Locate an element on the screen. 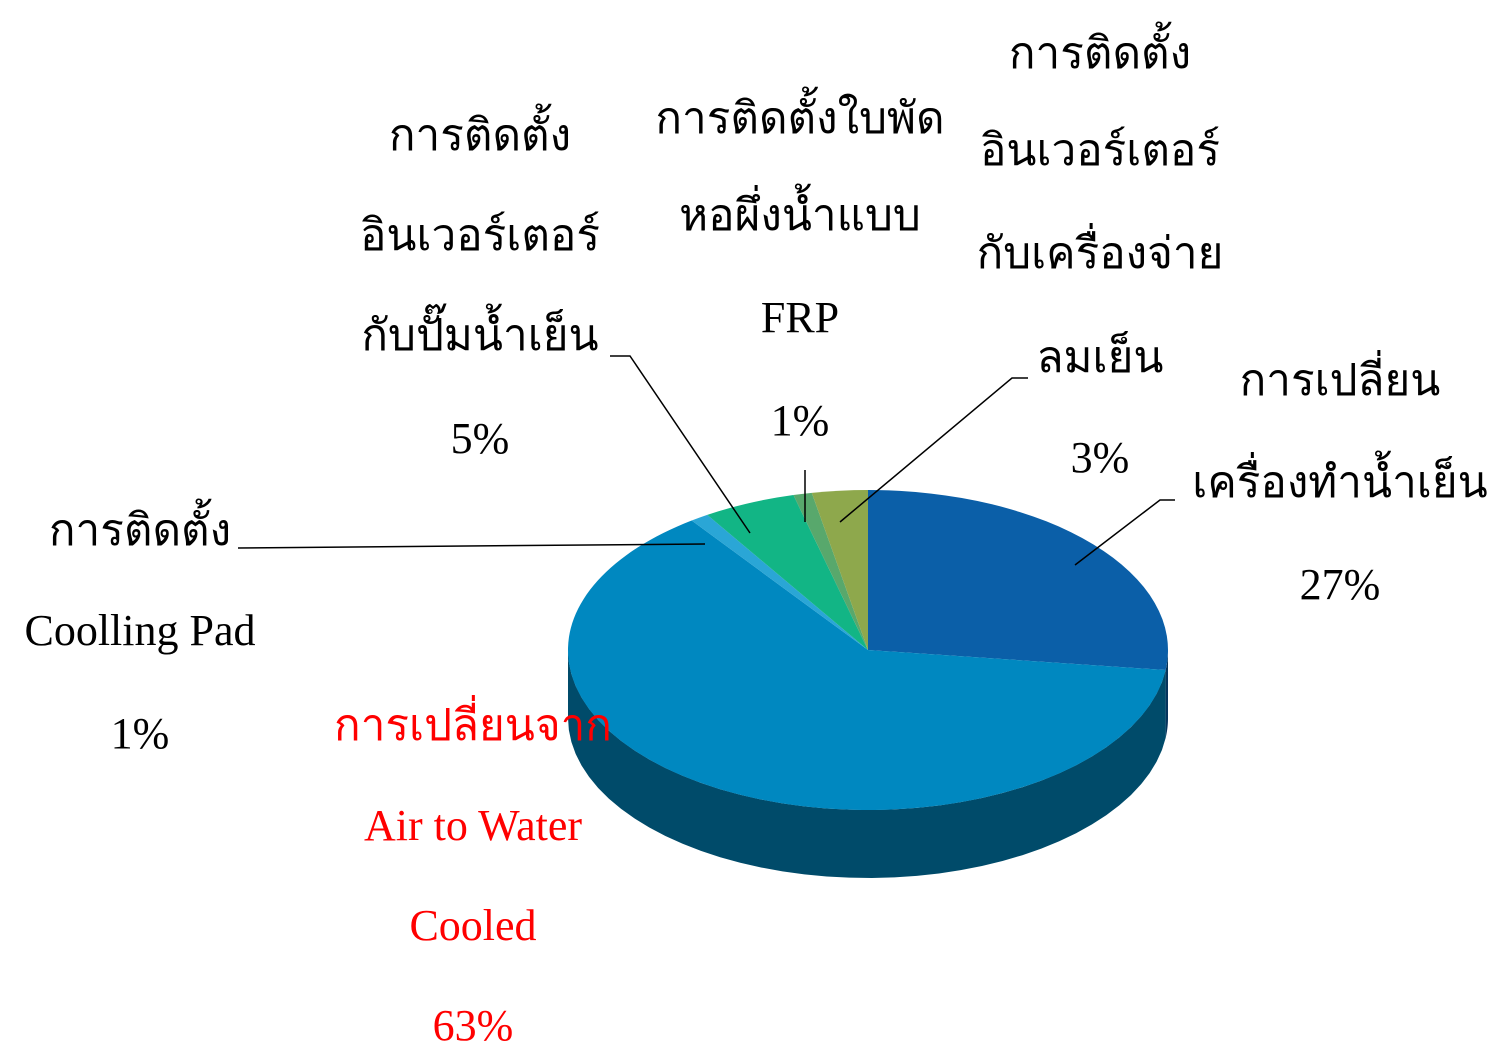 This screenshot has width=1497, height=1052. data-label-name: การเปลี่ยนจาก is located at coordinates (473, 722).